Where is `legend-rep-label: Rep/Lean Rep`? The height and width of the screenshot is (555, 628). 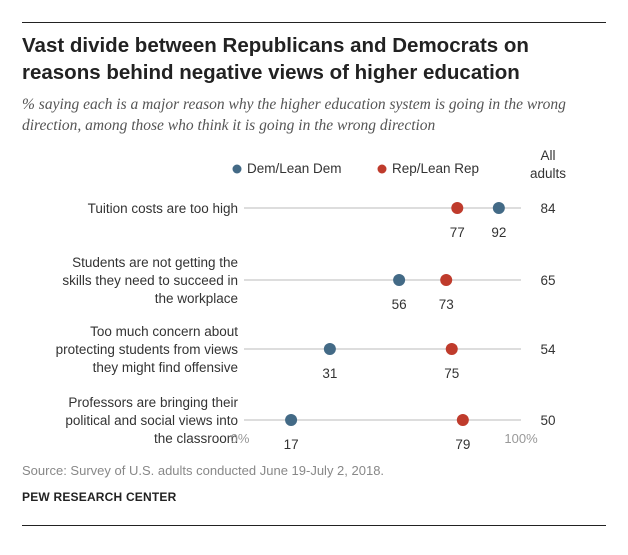
legend-rep-label: Rep/Lean Rep is located at coordinates (435, 168).